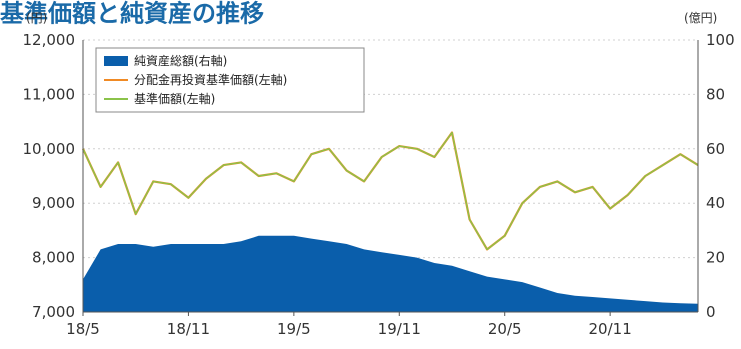 This screenshot has height=349, width=741. What do you see at coordinates (715, 203) in the screenshot?
I see `right-tick-label: 40` at bounding box center [715, 203].